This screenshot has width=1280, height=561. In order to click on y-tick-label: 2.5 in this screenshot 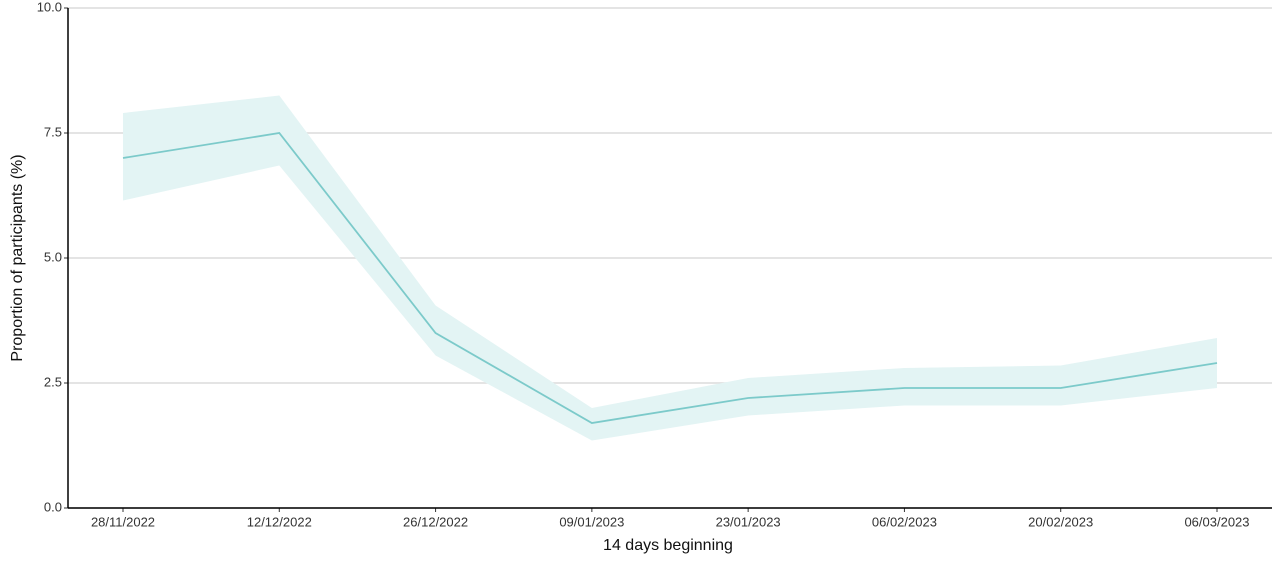, I will do `click(53, 381)`.